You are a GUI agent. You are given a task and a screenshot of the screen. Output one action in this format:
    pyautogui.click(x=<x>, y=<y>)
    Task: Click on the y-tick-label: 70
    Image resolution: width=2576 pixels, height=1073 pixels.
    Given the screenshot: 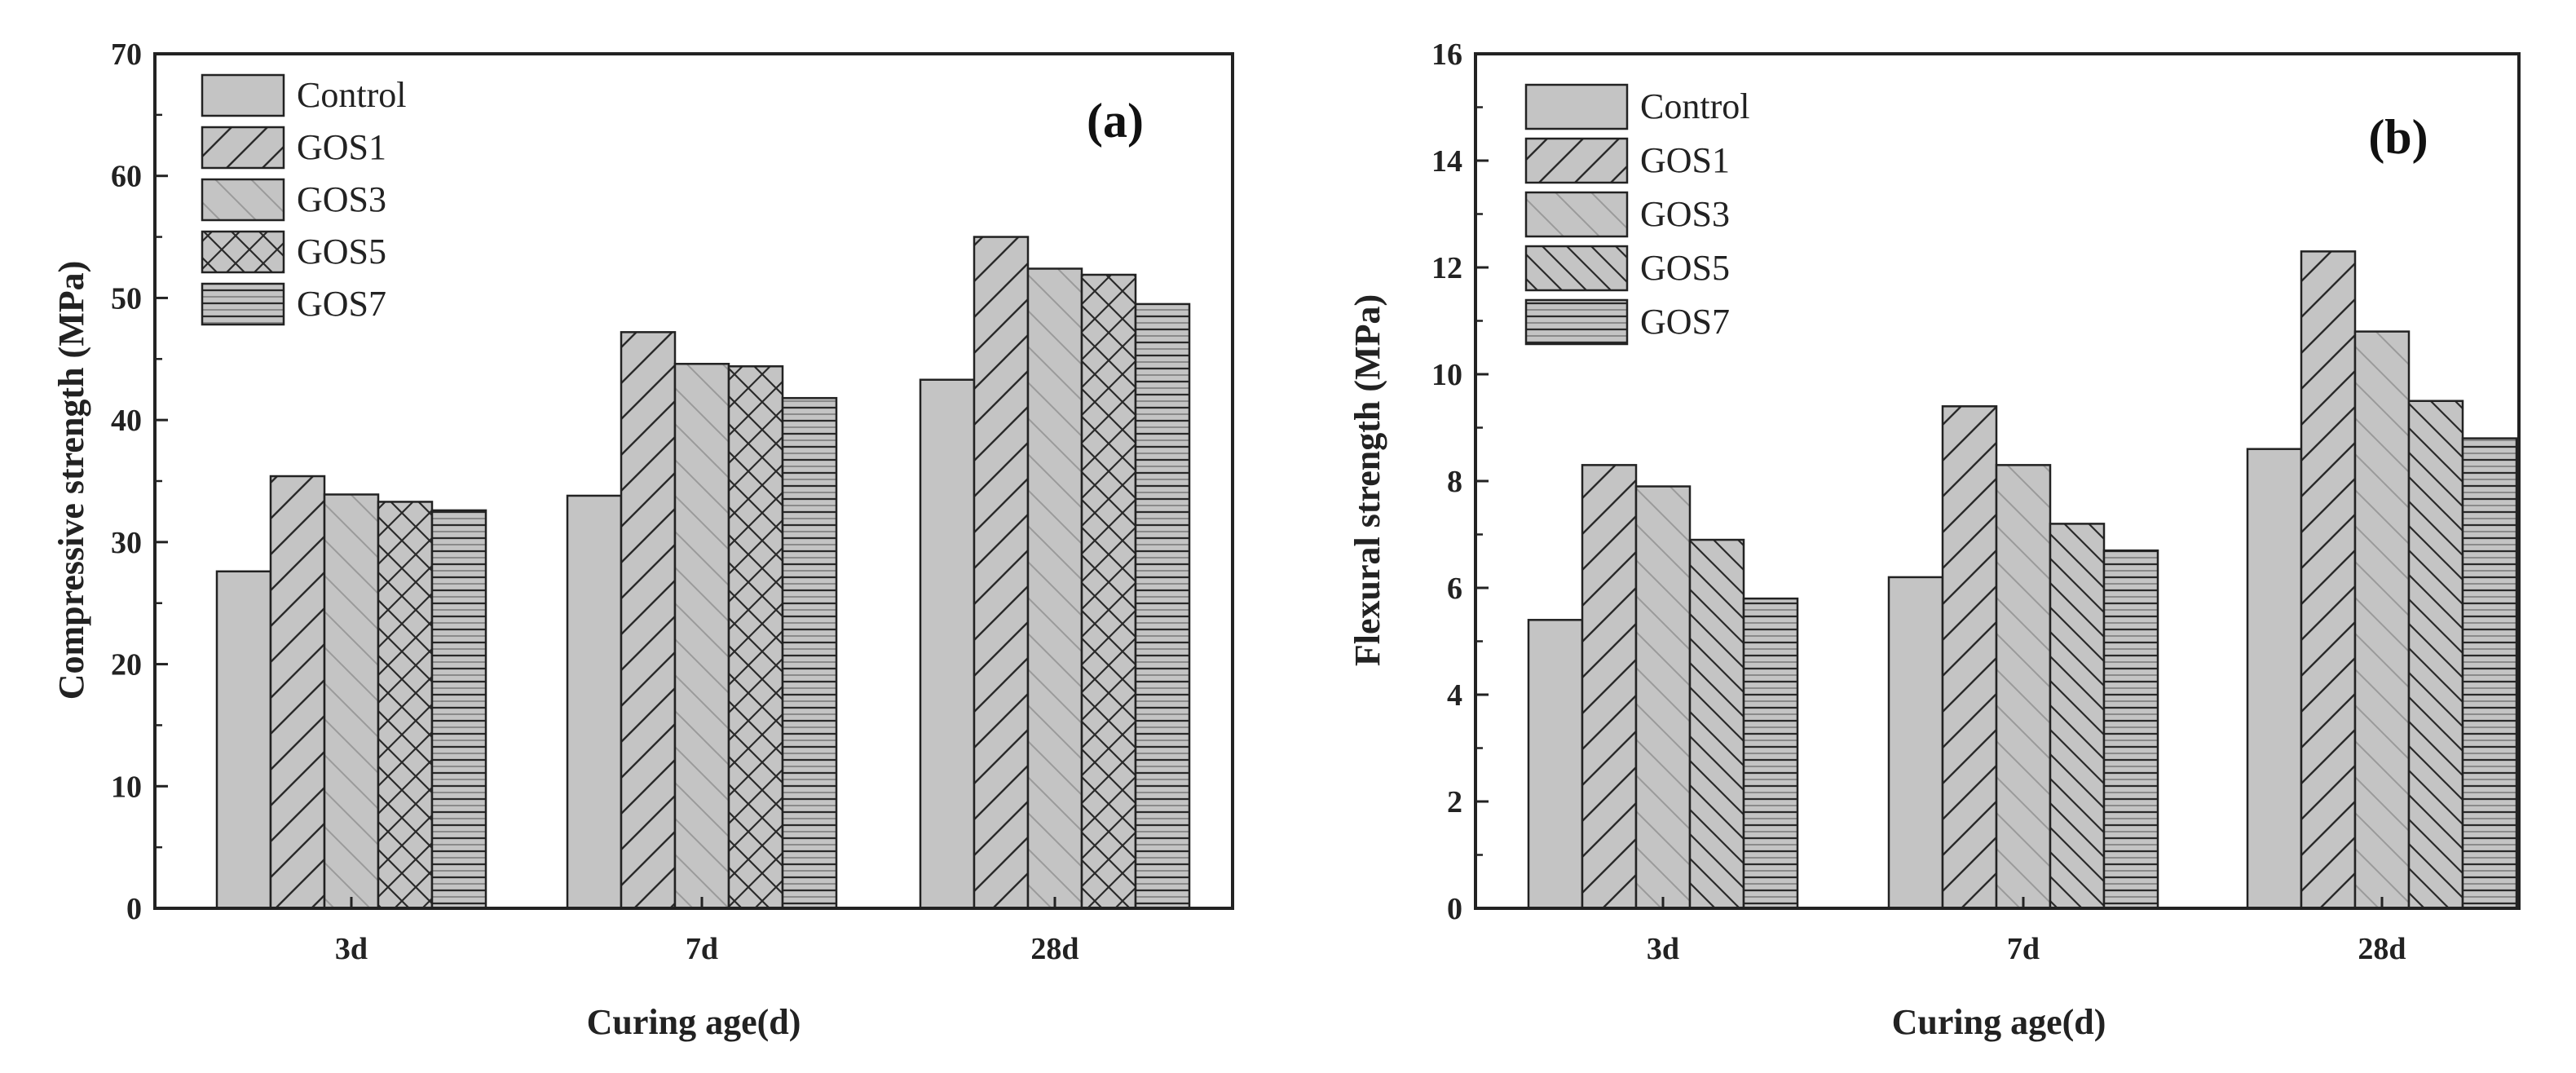 What is the action you would take?
    pyautogui.click(x=126, y=55)
    